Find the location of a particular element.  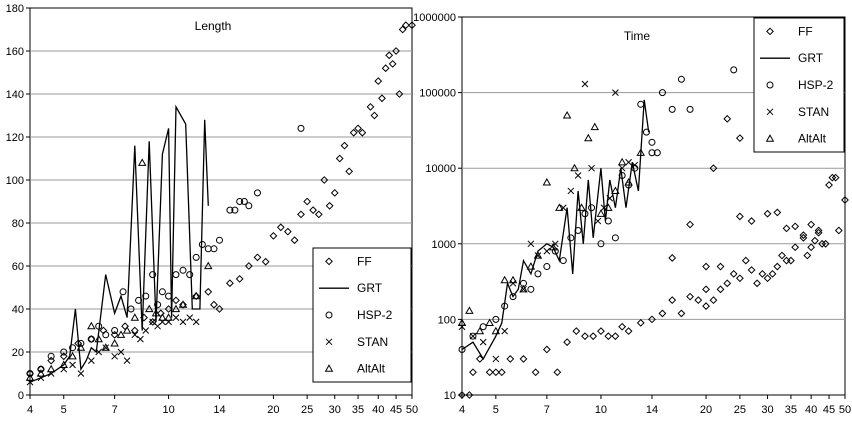

y-tick-label: 20 is located at coordinates (18, 353).